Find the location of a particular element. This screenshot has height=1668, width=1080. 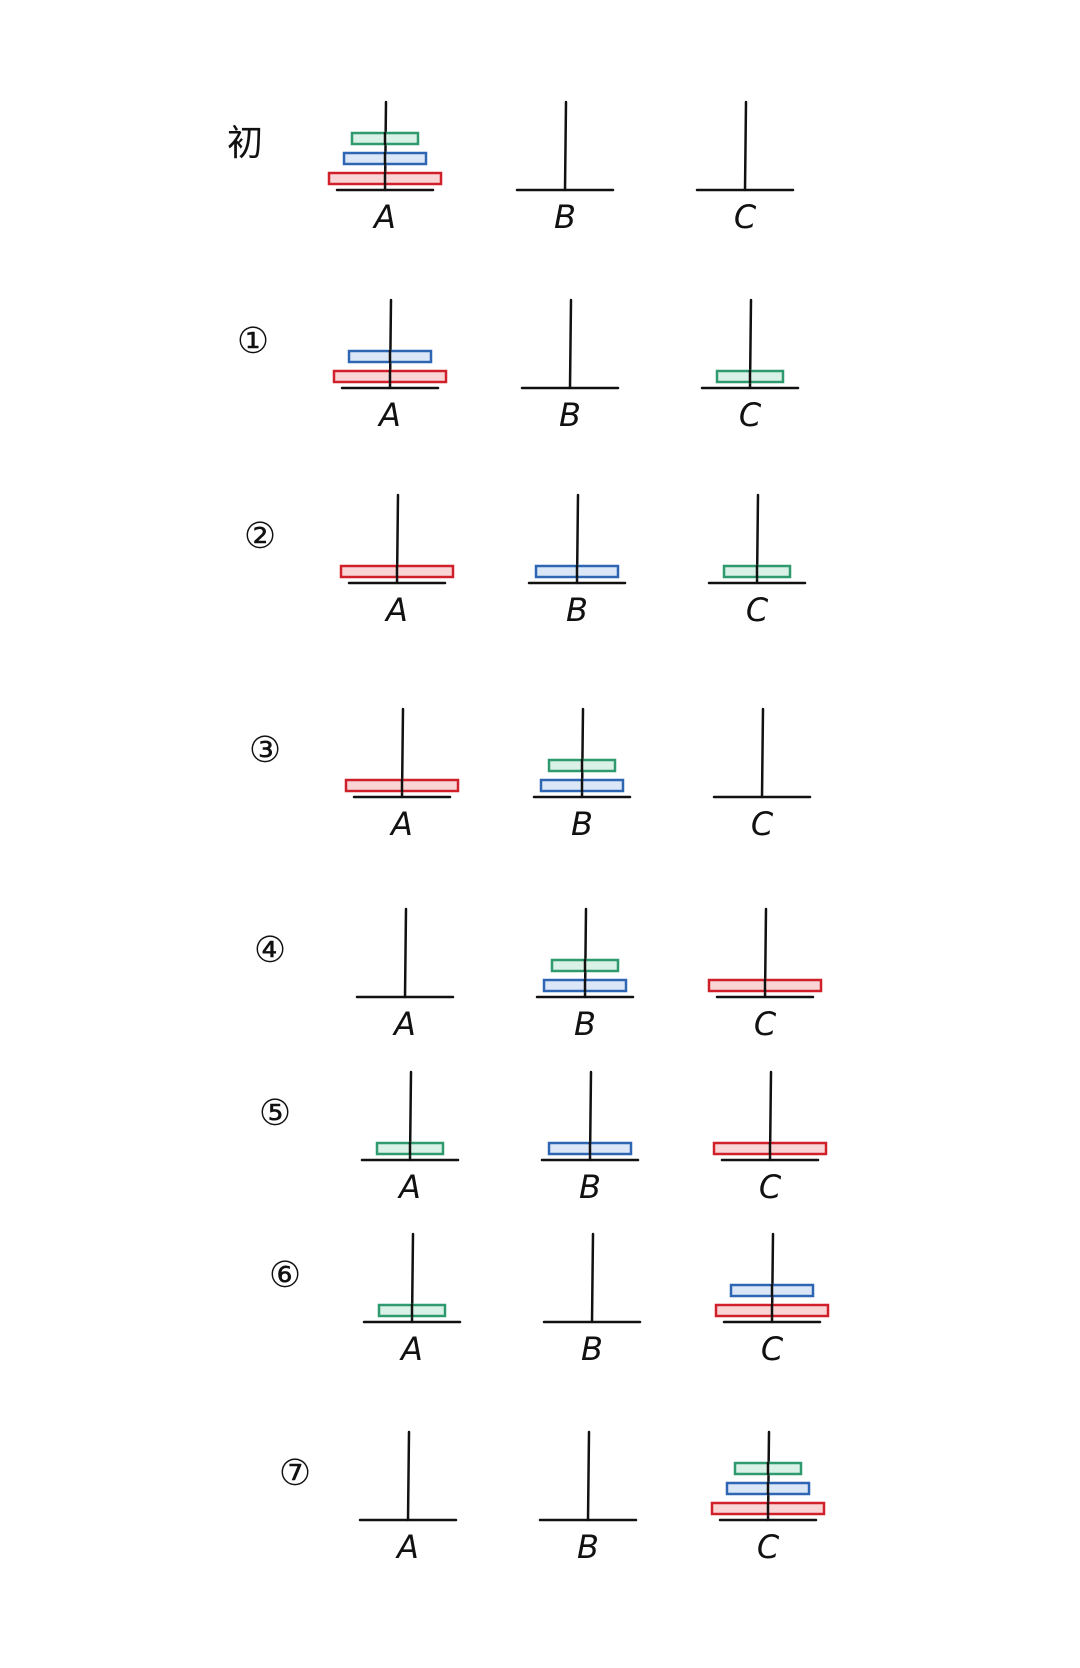

stage-label: ④ is located at coordinates (270, 950).